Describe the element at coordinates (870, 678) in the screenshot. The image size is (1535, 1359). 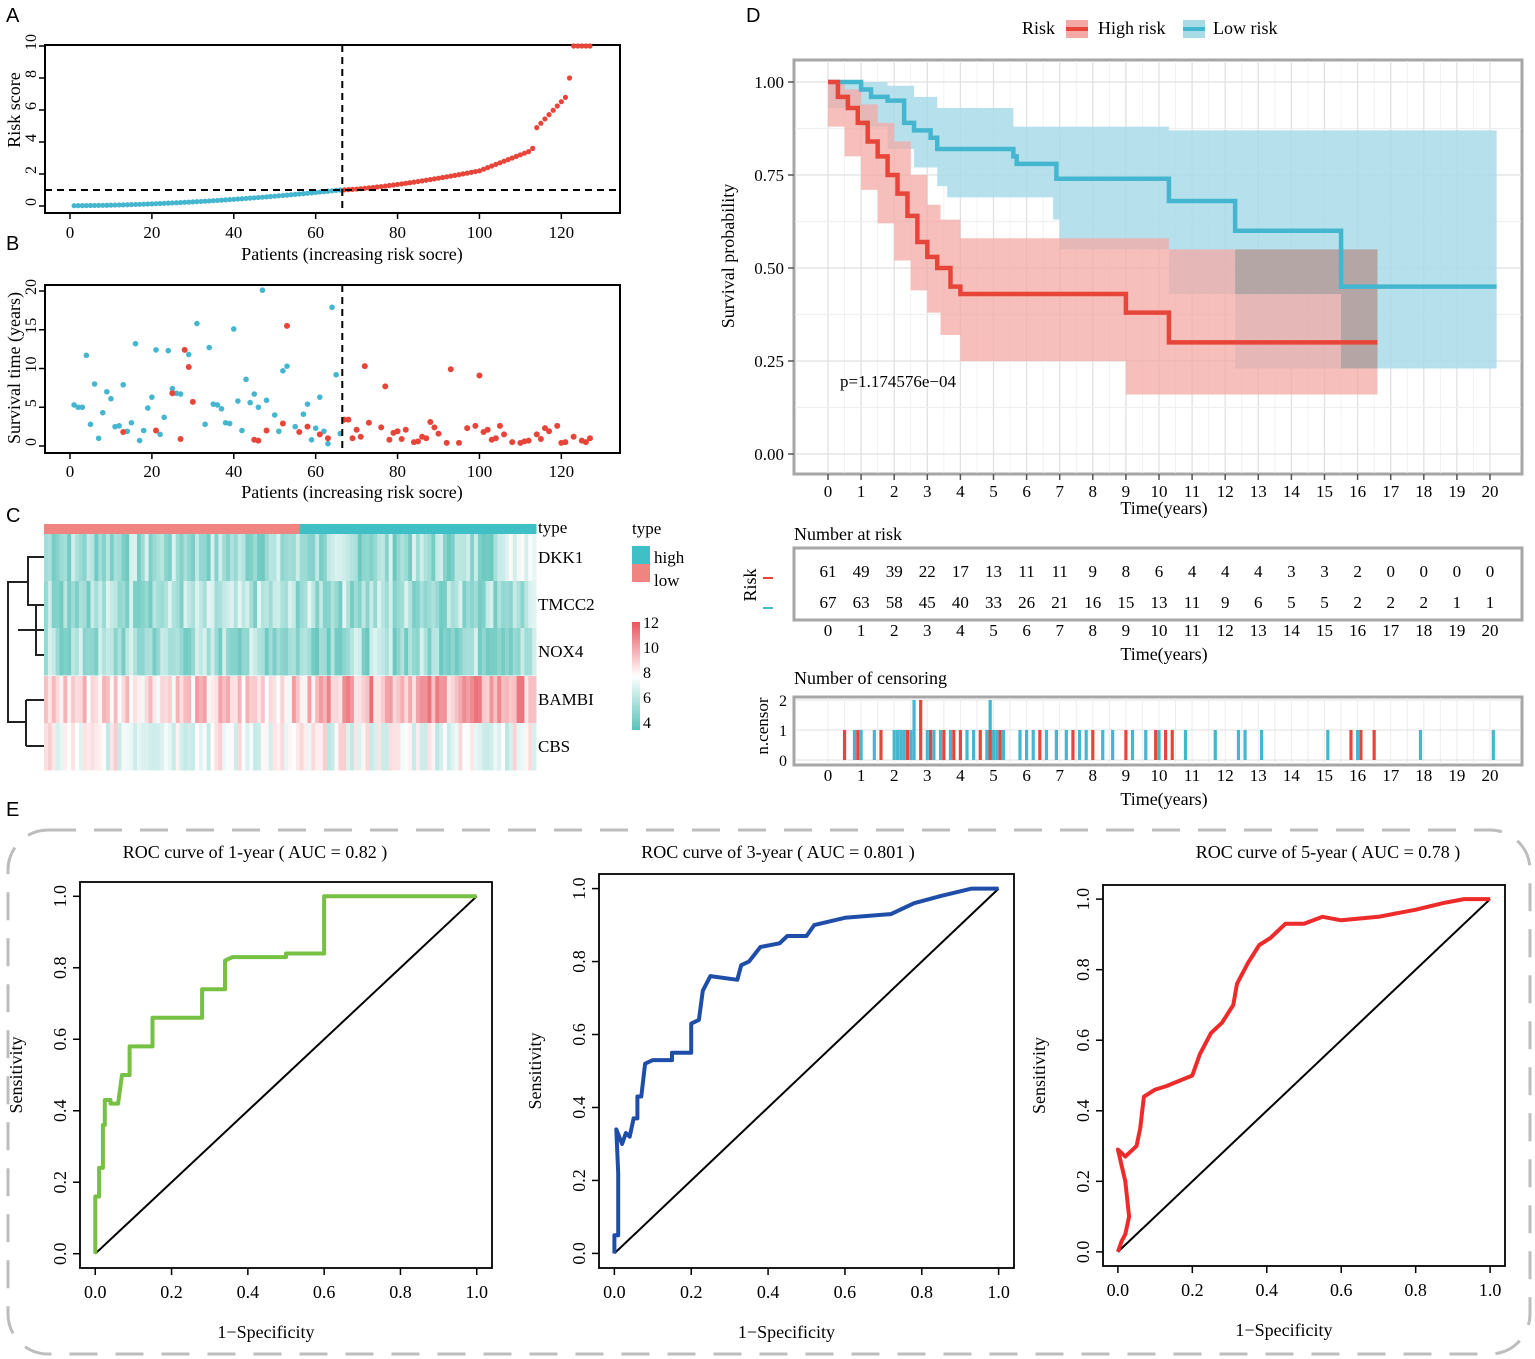
I see `censor-title: Number of censoring` at that location.